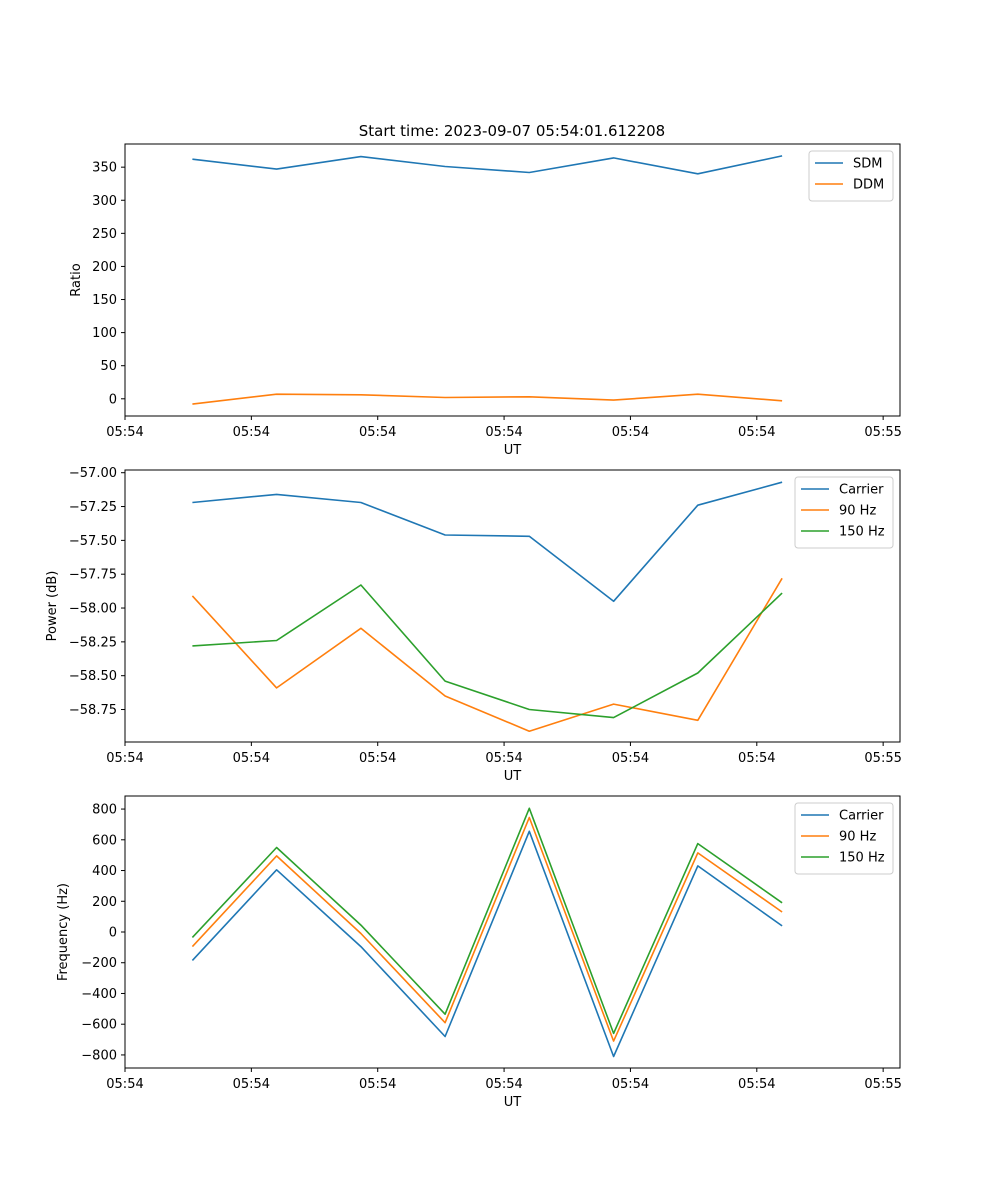 Image resolution: width=1000 pixels, height=1200 pixels. What do you see at coordinates (104, 333) in the screenshot?
I see `y-tick-label: 100` at bounding box center [104, 333].